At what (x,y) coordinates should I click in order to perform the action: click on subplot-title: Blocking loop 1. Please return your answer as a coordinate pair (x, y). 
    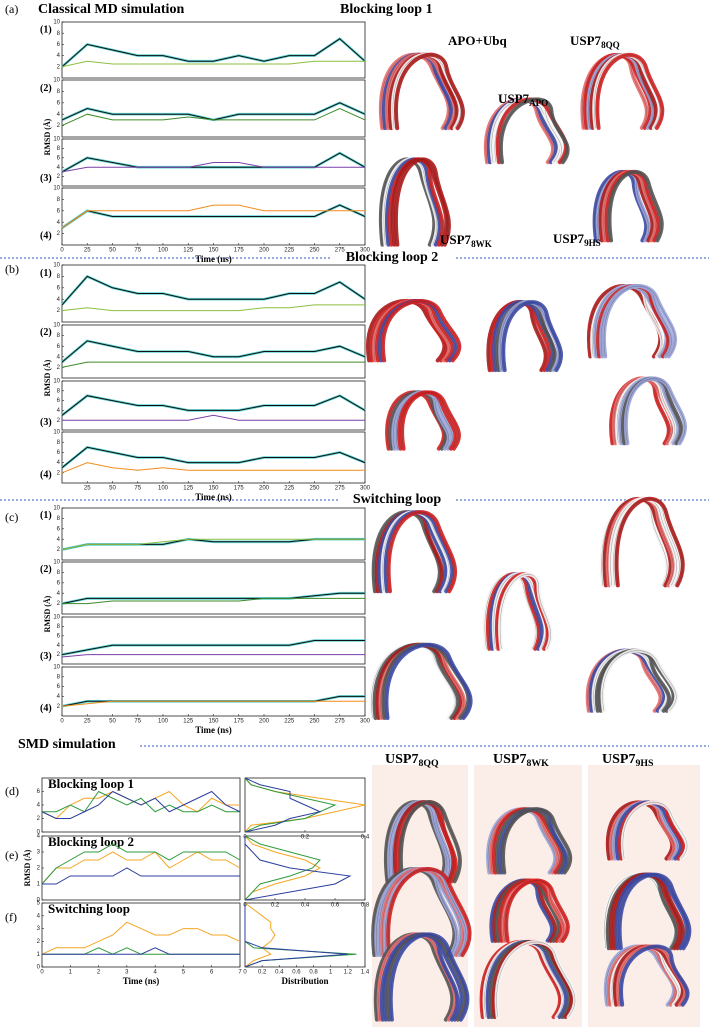
    Looking at the image, I should click on (91, 783).